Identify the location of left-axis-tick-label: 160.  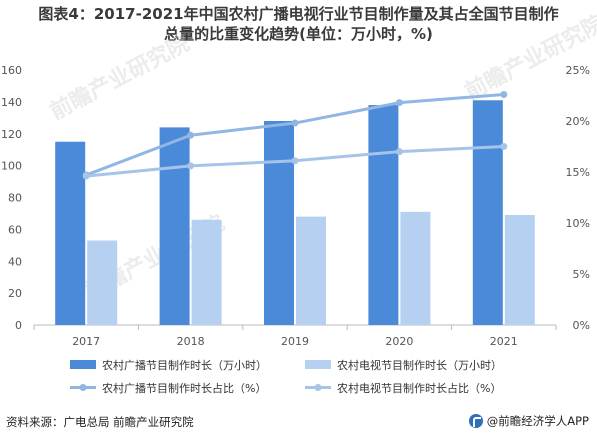
(11, 70).